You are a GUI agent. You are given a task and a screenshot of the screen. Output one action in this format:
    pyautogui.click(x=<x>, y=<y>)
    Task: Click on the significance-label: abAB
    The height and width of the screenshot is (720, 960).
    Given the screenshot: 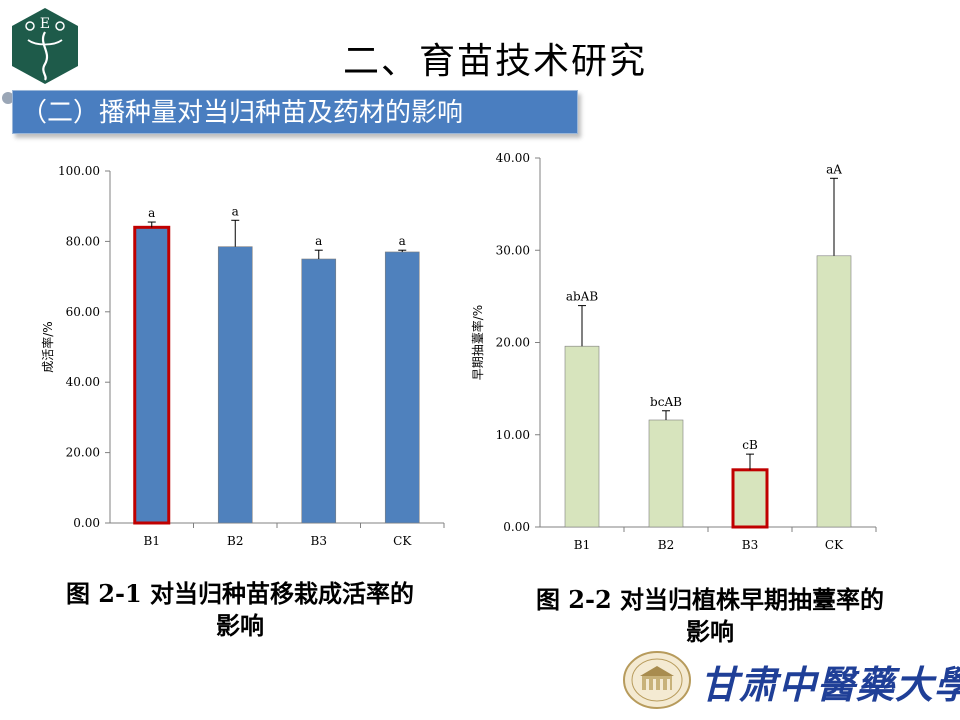 What is the action you would take?
    pyautogui.click(x=582, y=297)
    